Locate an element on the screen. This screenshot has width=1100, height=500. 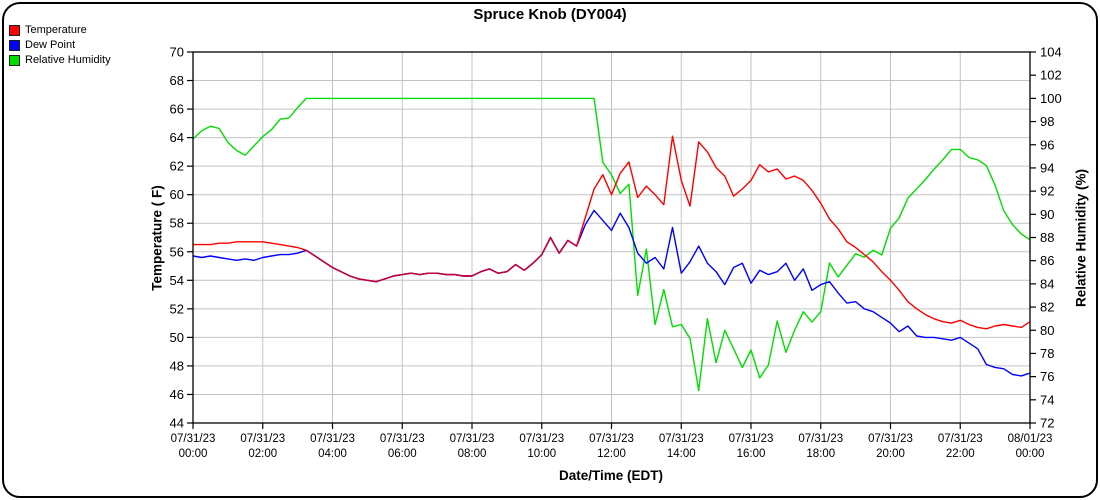
legend-item-relative-humidity: Relative Humidity is located at coordinates (60, 60).